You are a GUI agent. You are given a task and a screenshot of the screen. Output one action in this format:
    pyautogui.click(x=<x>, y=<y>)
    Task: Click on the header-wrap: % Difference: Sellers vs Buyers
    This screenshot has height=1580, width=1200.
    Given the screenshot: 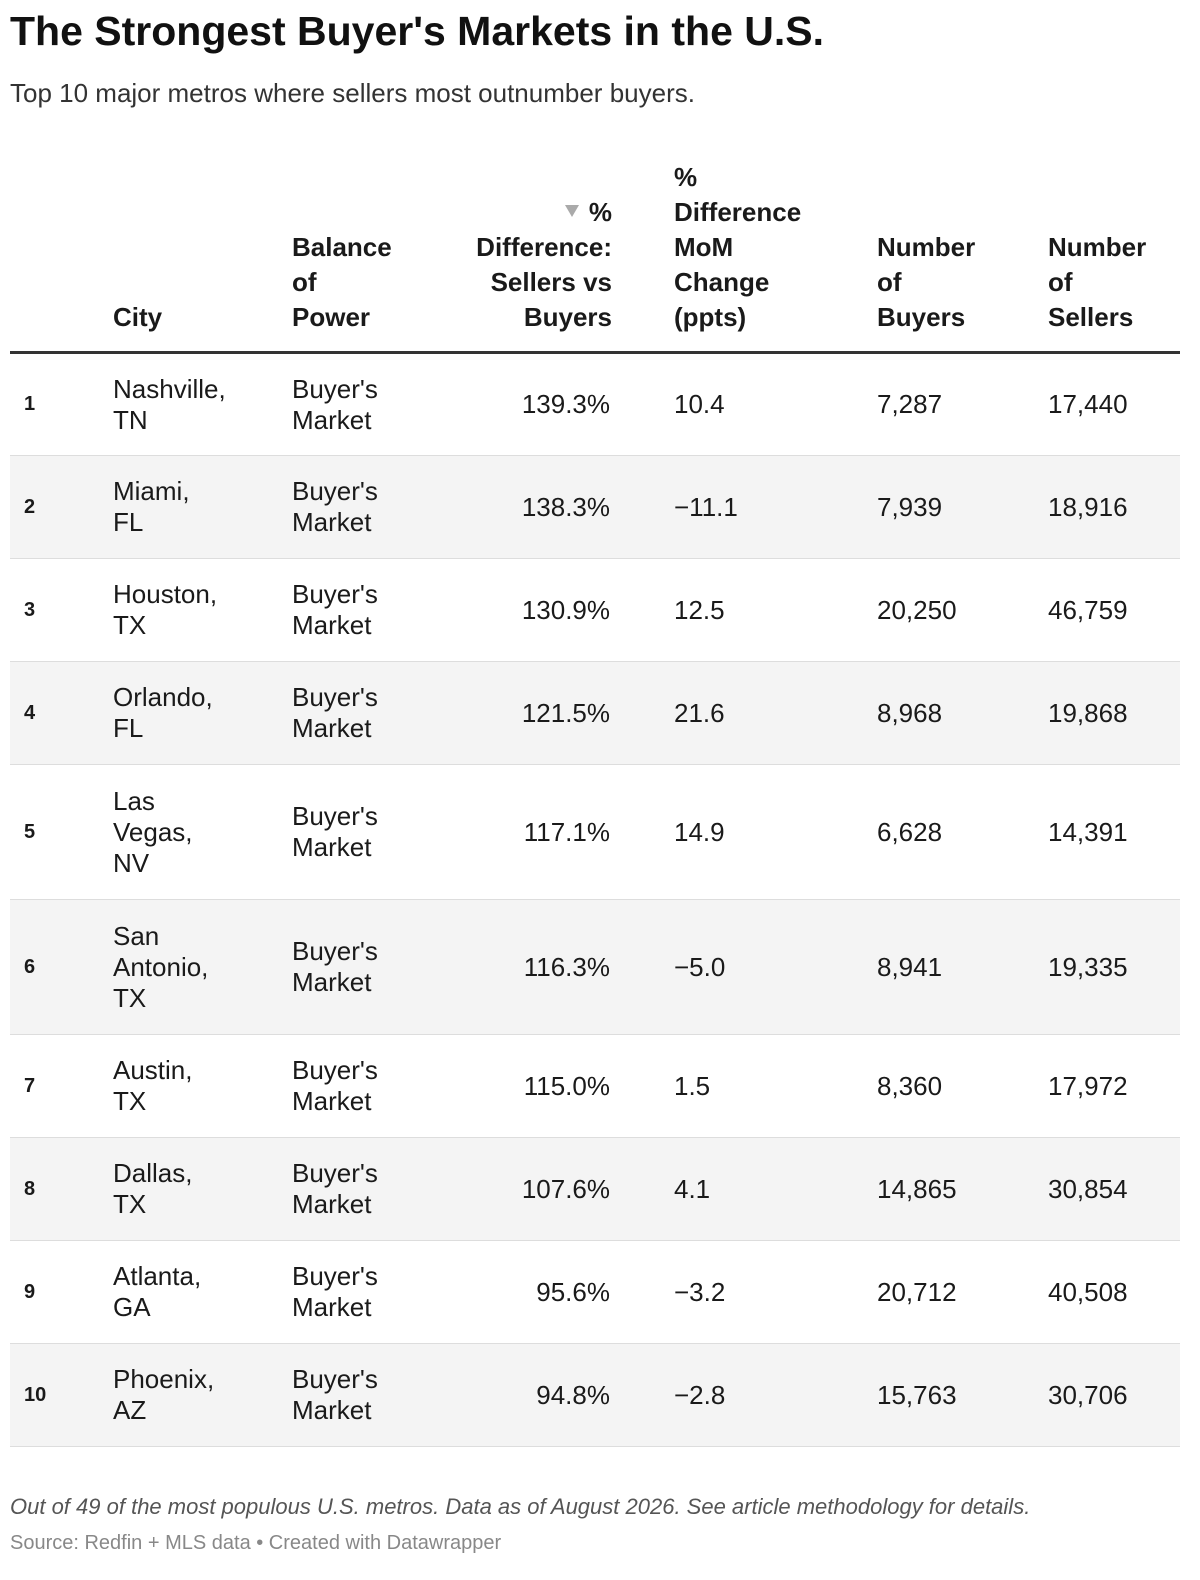 What is the action you would take?
    pyautogui.click(x=537, y=265)
    